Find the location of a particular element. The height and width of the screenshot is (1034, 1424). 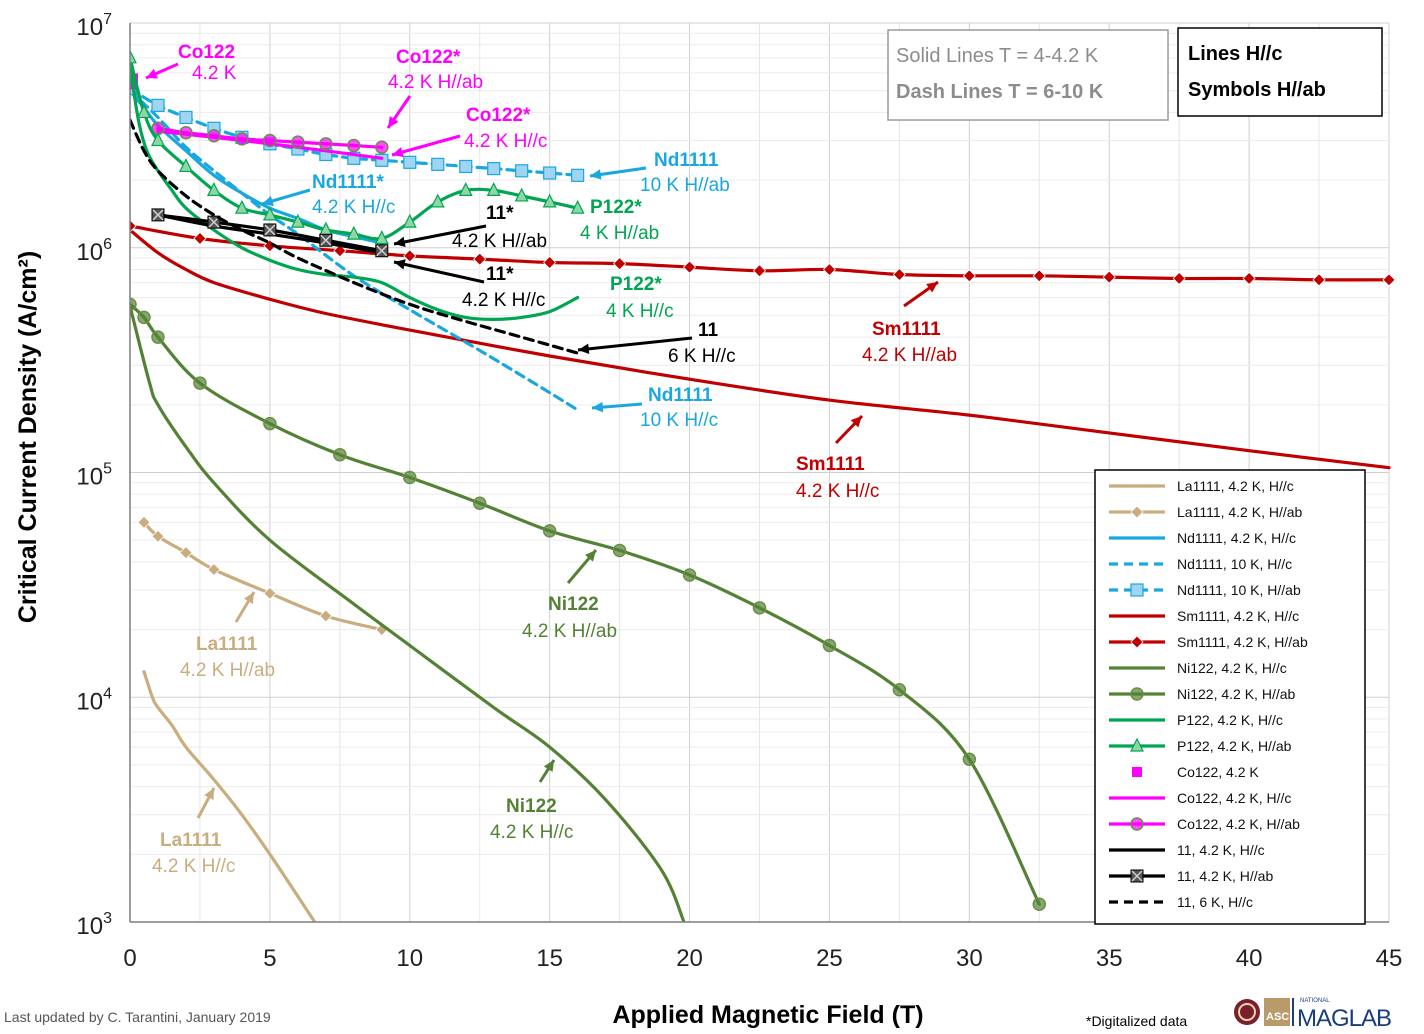

x-tick-label: 40 is located at coordinates (1249, 958).